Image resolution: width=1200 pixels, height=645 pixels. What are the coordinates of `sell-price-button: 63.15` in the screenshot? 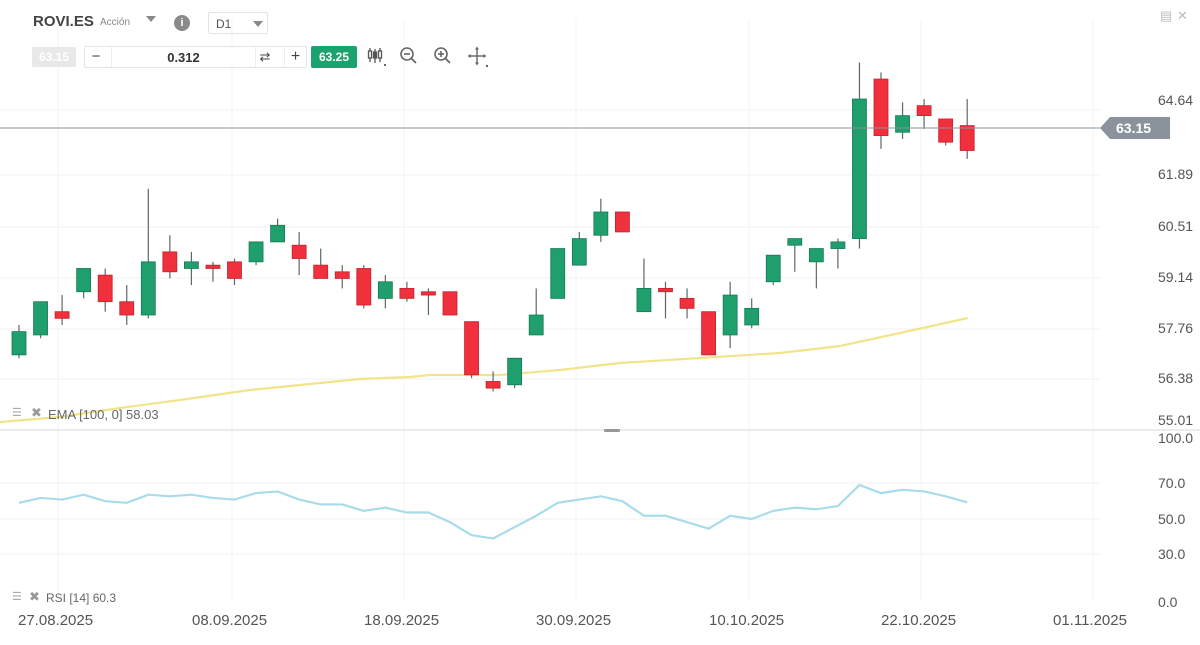 It's located at (54, 57).